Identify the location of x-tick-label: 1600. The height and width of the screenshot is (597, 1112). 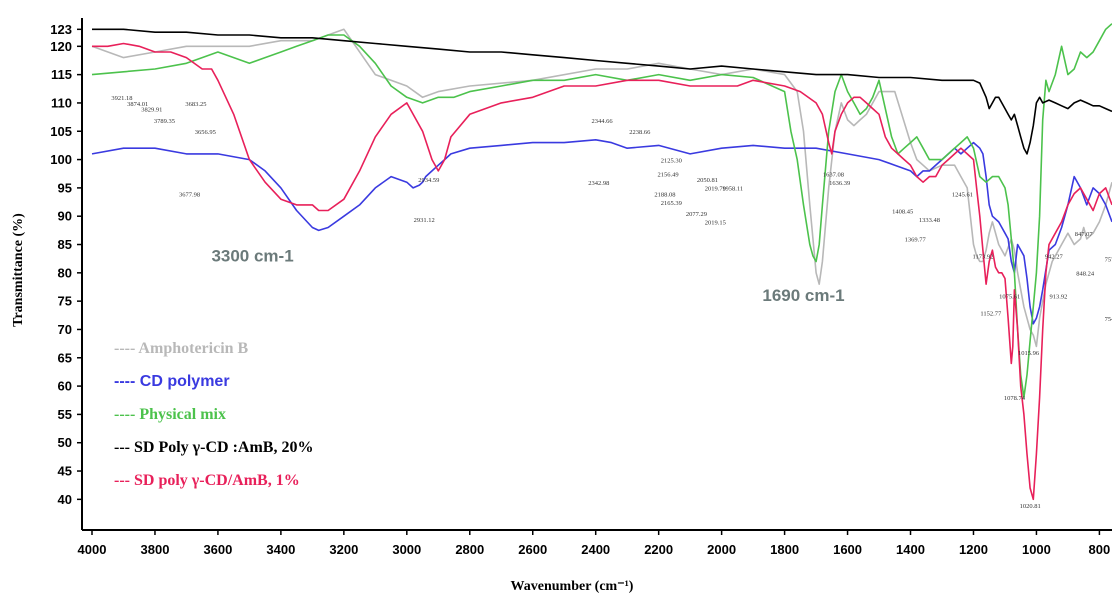
(847, 549).